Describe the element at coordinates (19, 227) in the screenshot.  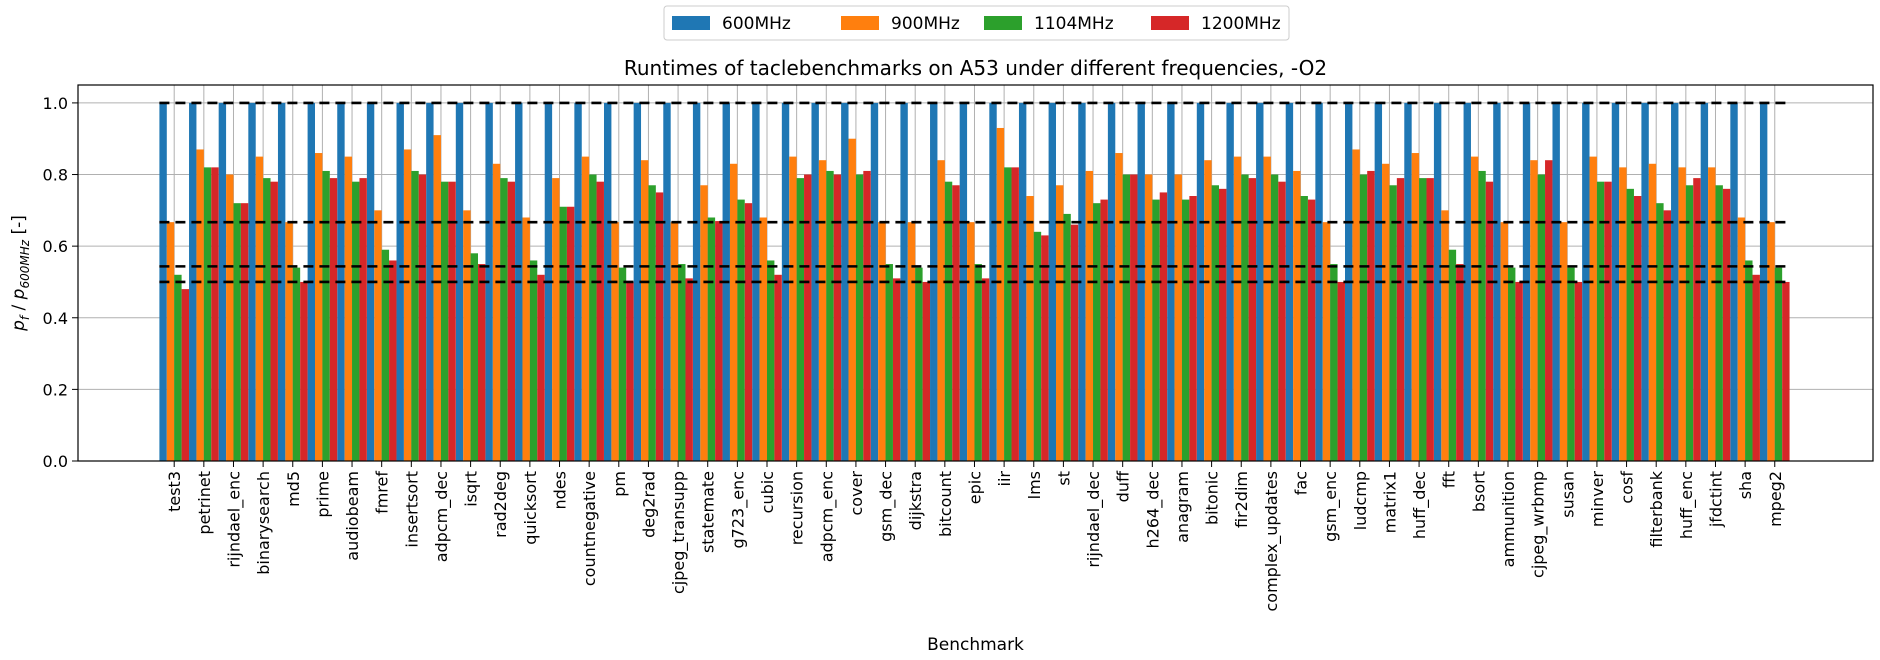
I see `y-label-unit: [-]` at that location.